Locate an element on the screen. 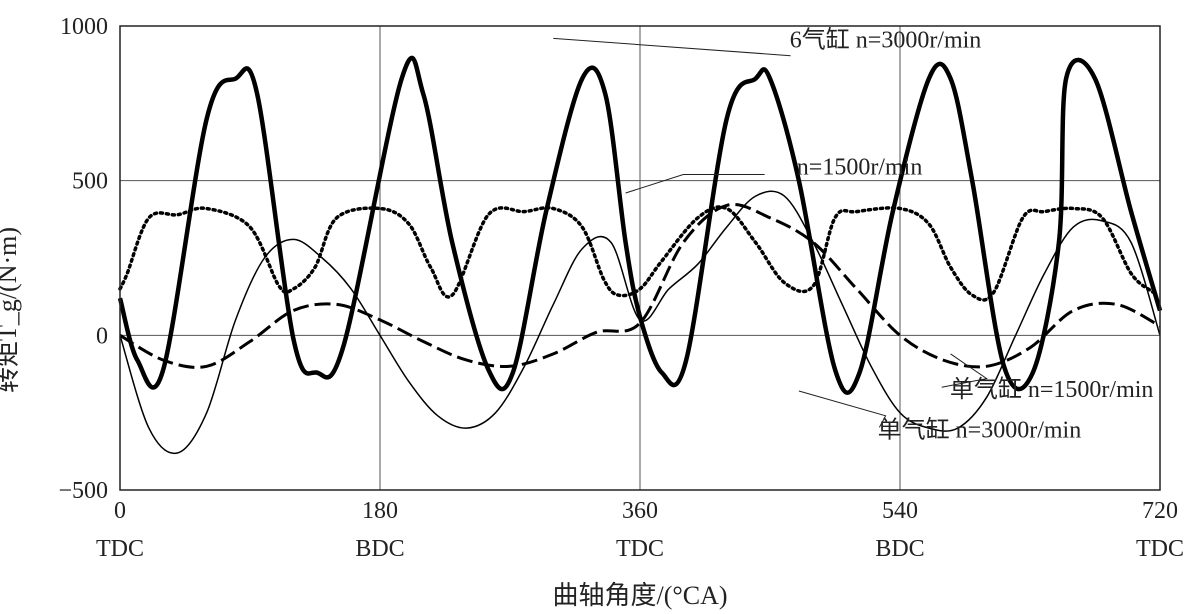 The height and width of the screenshot is (614, 1188). annotation-label-4: 单气缸 n=3000r/min is located at coordinates (980, 429).